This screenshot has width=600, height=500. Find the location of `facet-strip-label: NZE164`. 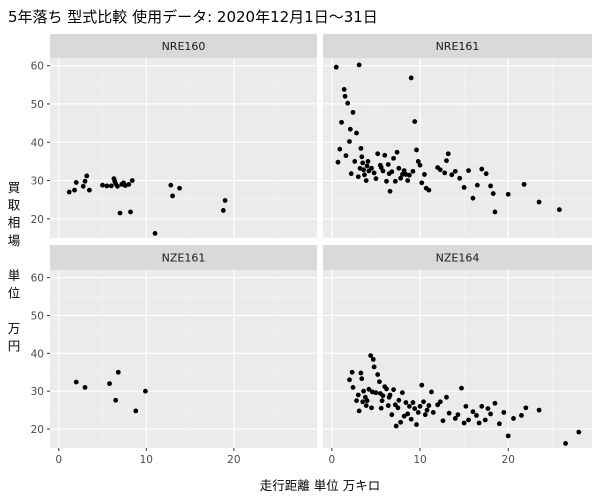

facet-strip-label: NZE164 is located at coordinates (458, 258).